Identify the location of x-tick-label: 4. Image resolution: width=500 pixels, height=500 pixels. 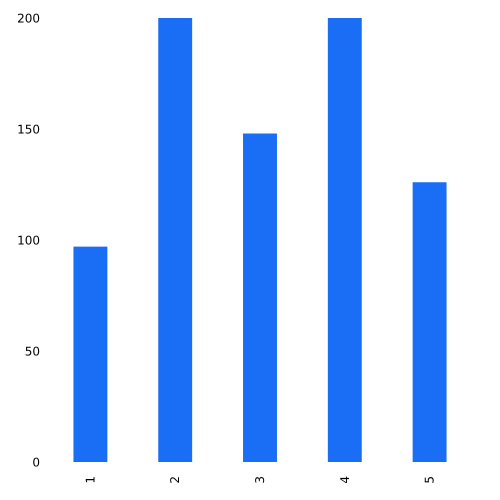
(345, 480).